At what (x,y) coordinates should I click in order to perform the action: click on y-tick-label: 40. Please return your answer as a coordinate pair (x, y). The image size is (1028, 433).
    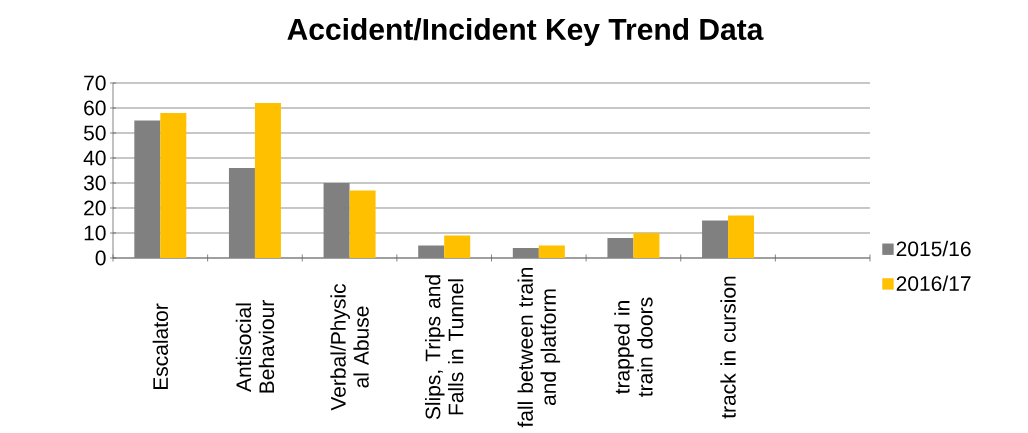
    Looking at the image, I should click on (94, 158).